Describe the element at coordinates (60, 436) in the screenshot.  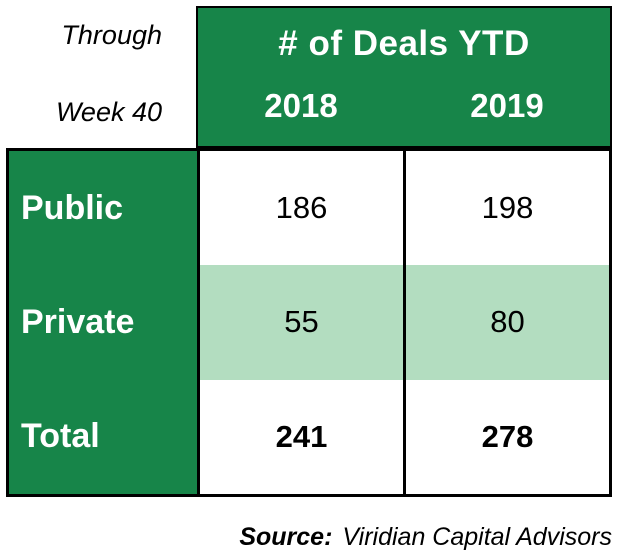
I see `row-header-total: Total` at that location.